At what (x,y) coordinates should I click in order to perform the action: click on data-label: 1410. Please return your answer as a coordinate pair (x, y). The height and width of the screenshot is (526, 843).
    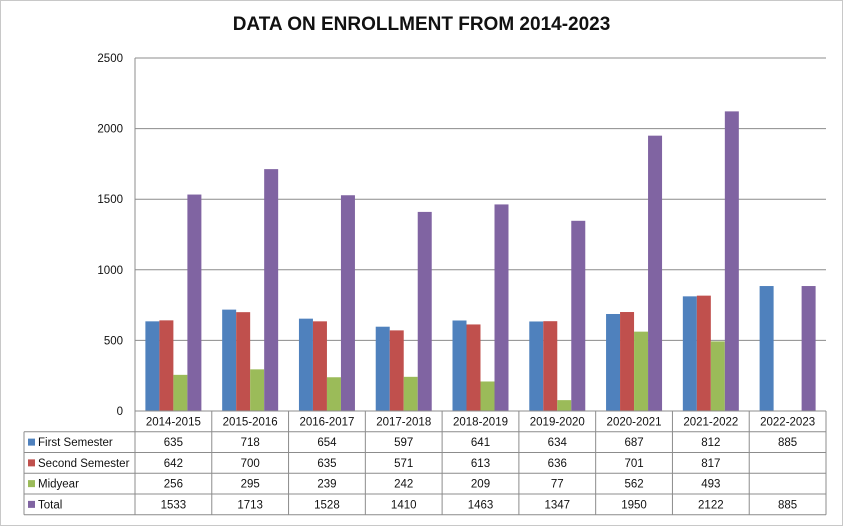
    Looking at the image, I should click on (404, 505).